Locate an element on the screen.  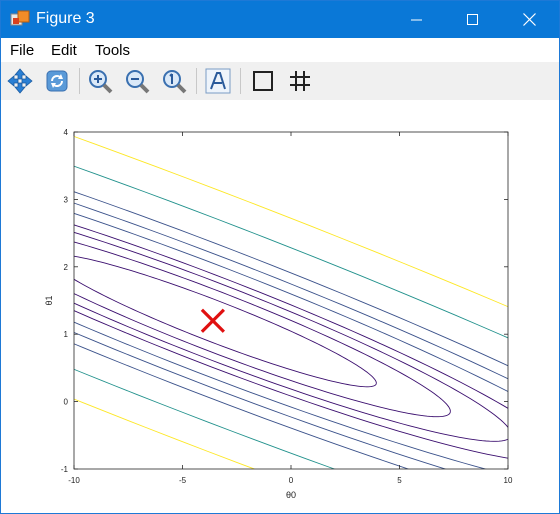
insert-text-button is located at coordinates (218, 81).